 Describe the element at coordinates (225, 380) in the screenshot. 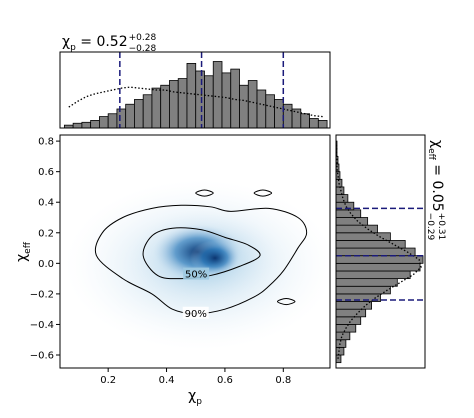

I see `x-tick-label: 0.6` at that location.